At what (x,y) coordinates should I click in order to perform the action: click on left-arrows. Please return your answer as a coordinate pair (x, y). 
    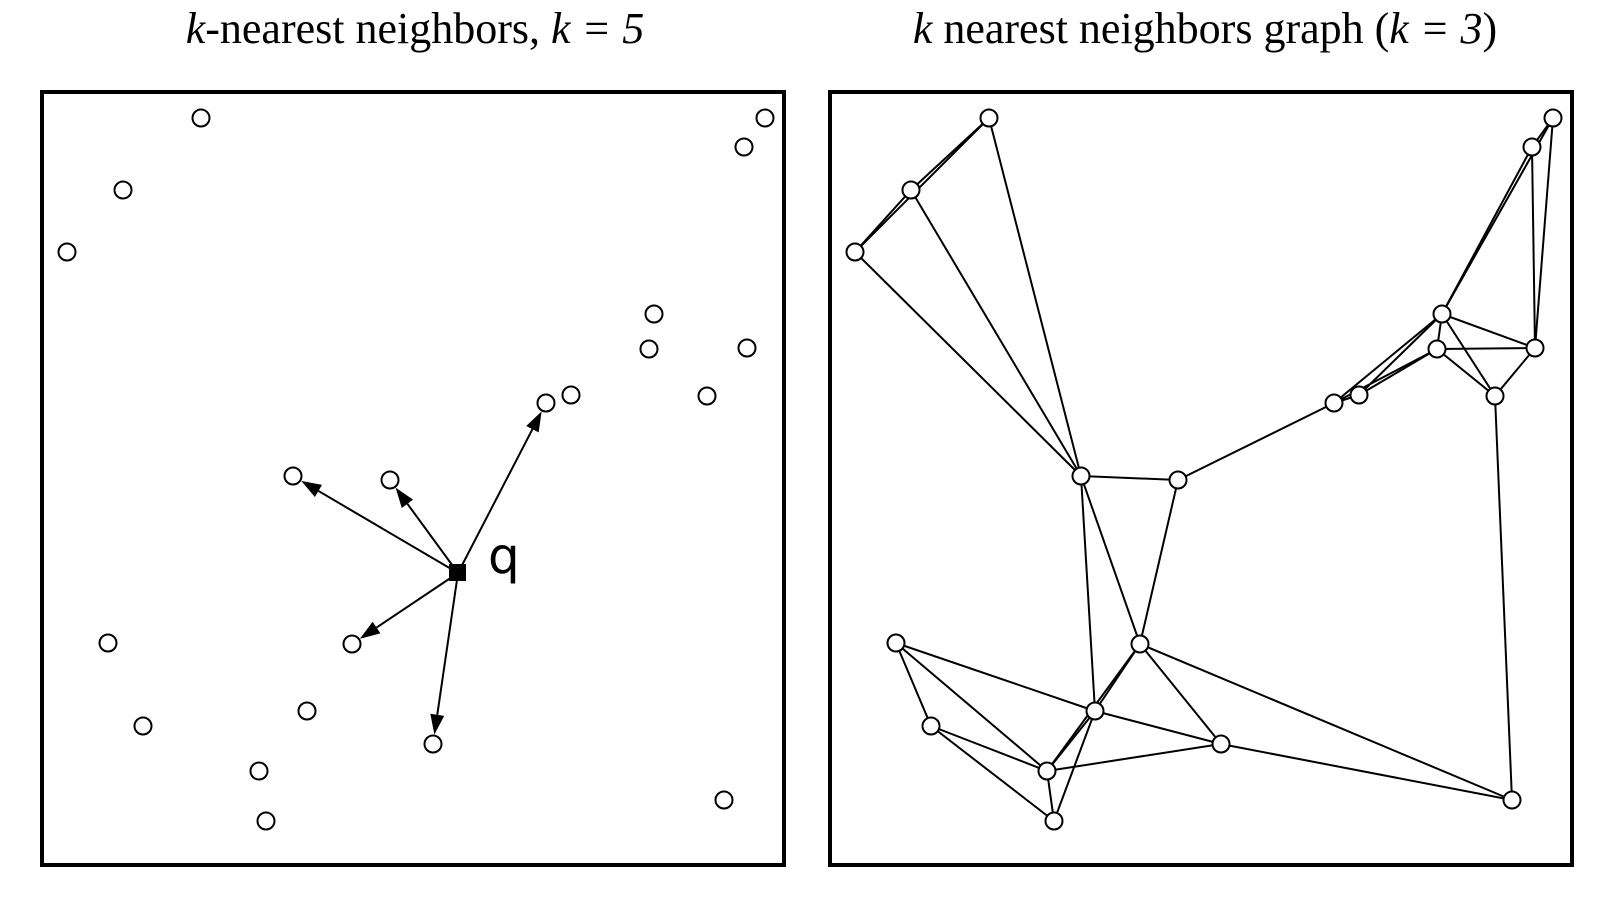
    Looking at the image, I should click on (421, 573).